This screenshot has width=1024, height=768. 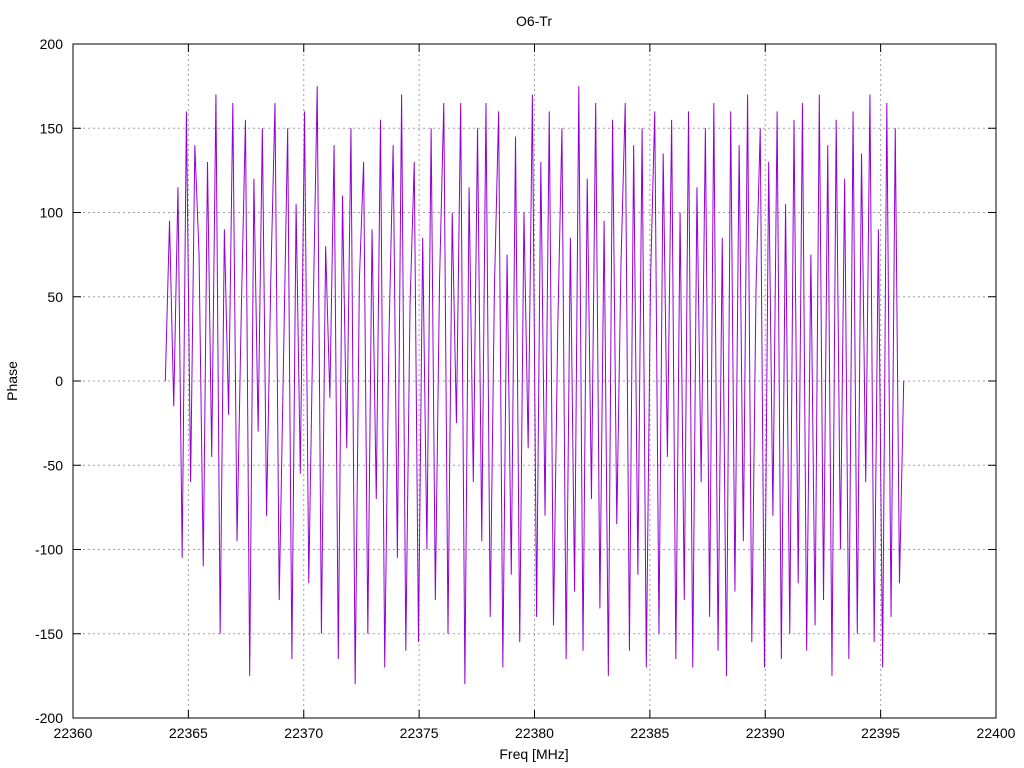 I want to click on x-tick-label: 22360, so click(x=73, y=733).